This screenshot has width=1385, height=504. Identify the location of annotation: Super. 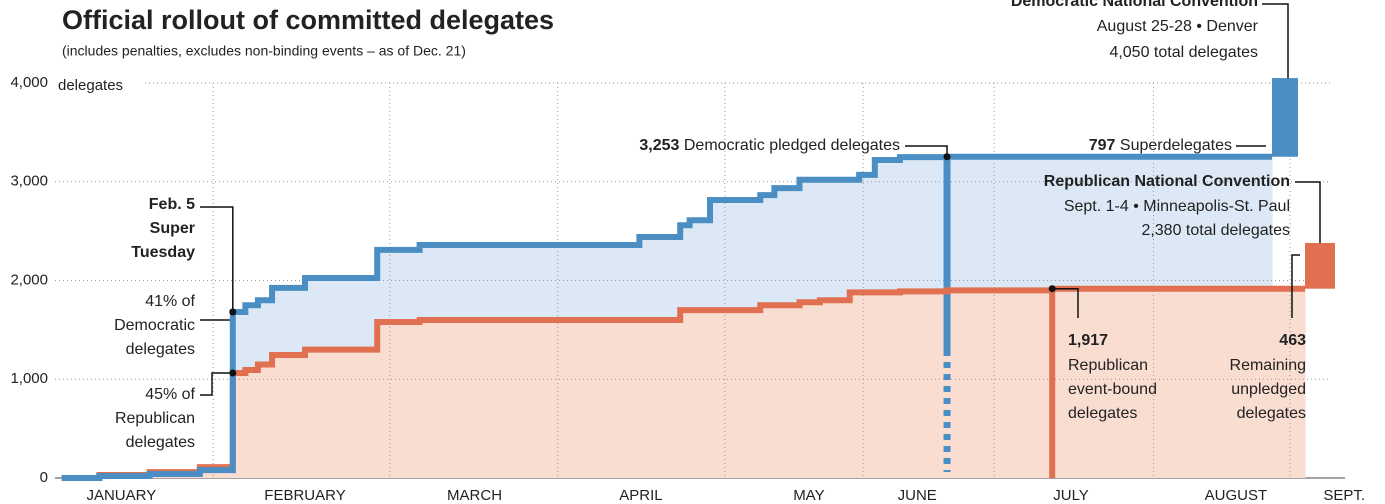
(172, 228).